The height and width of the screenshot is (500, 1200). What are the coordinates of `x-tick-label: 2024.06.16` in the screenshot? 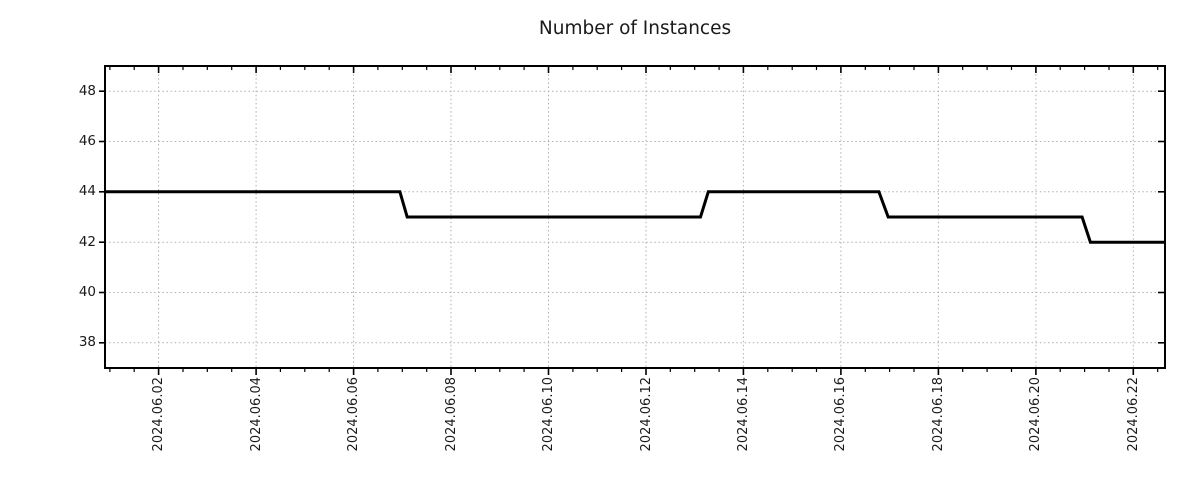 It's located at (841, 414).